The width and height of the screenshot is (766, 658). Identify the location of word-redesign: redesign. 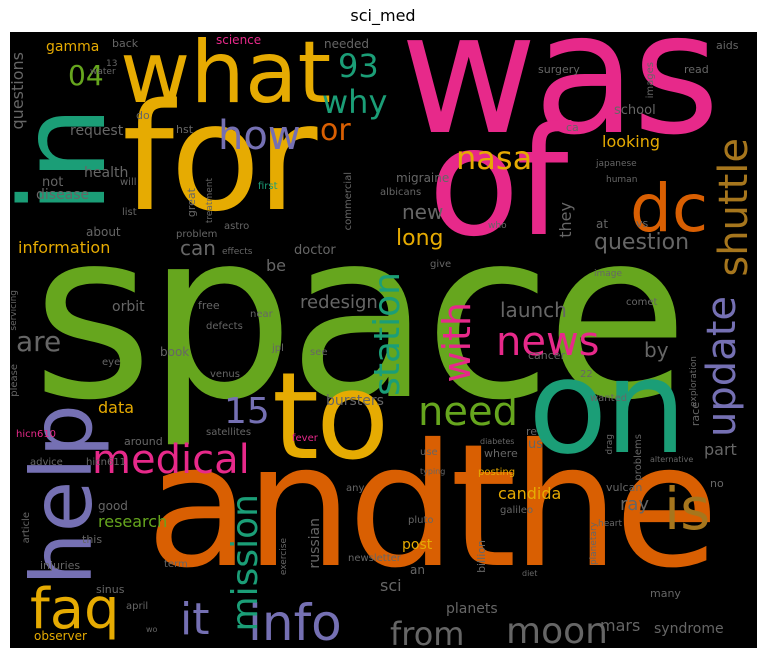
(339, 302).